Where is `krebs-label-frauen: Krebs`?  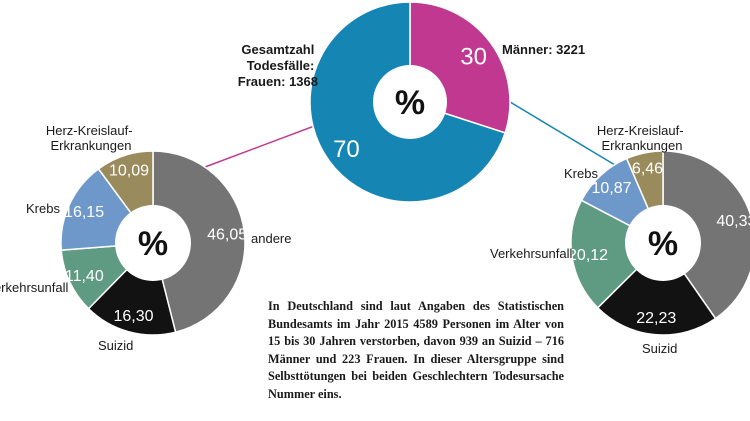 krebs-label-frauen: Krebs is located at coordinates (43, 208).